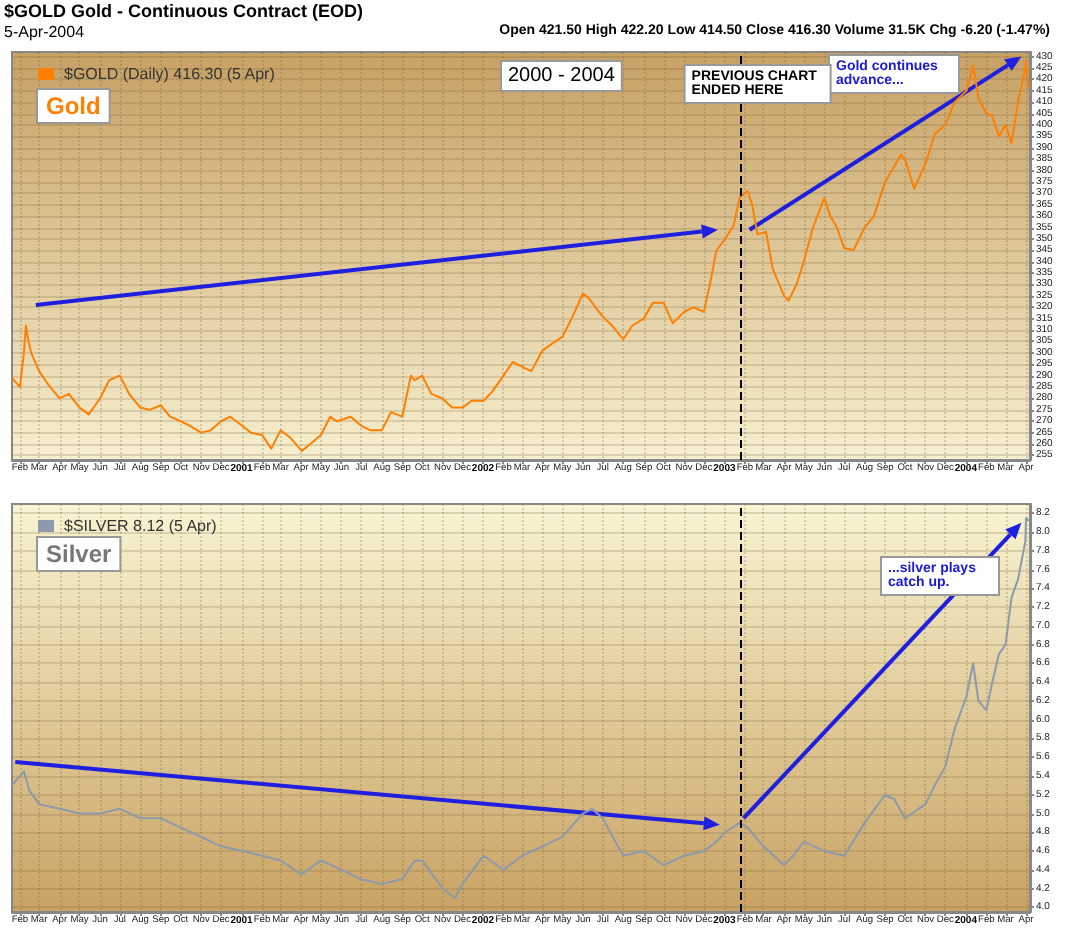 This screenshot has width=1074, height=946. Describe the element at coordinates (45, 32) in the screenshot. I see `chart-subtitle: 5-Apr-2004` at that location.